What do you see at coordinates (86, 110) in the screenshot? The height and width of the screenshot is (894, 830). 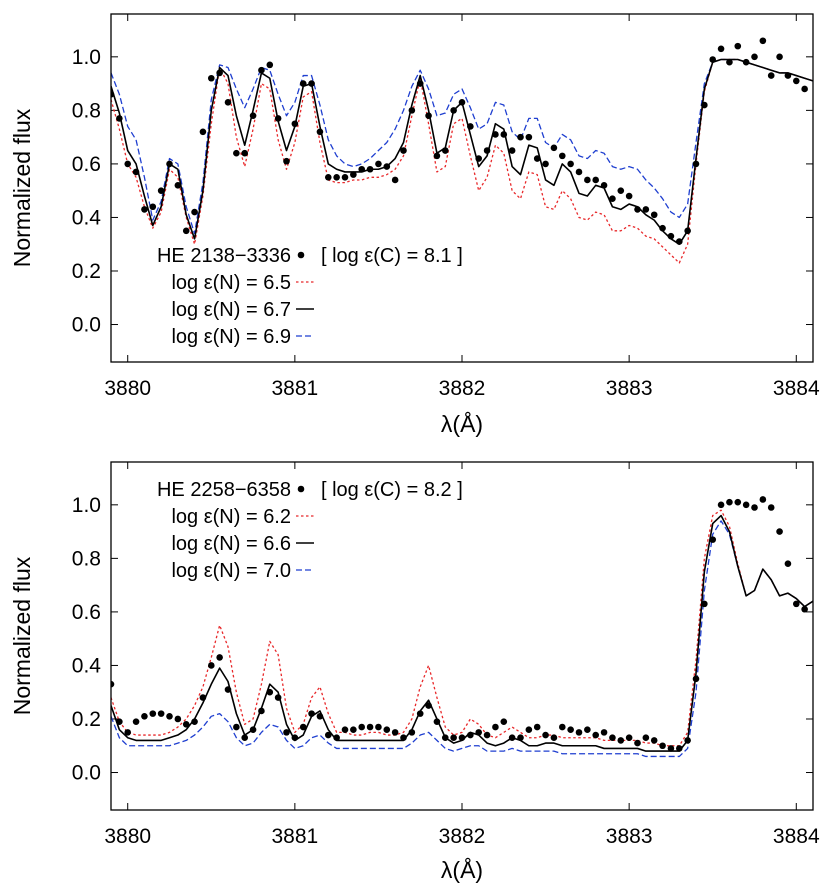 I see `y-tick-label: 0.8` at bounding box center [86, 110].